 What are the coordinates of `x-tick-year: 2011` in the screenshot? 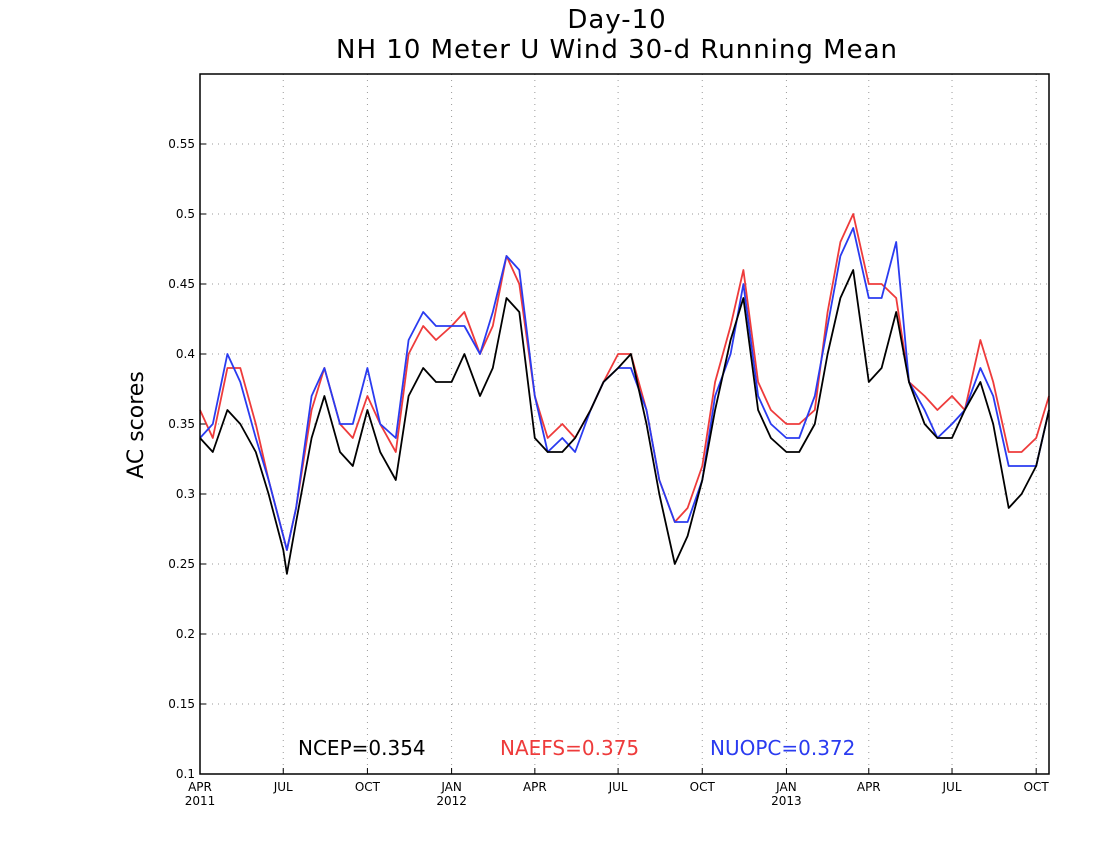 It's located at (200, 801).